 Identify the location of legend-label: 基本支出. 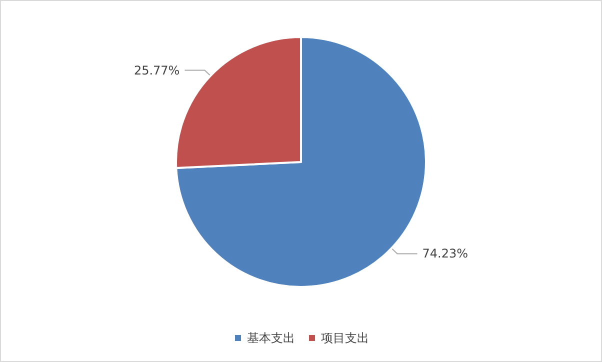
(271, 338).